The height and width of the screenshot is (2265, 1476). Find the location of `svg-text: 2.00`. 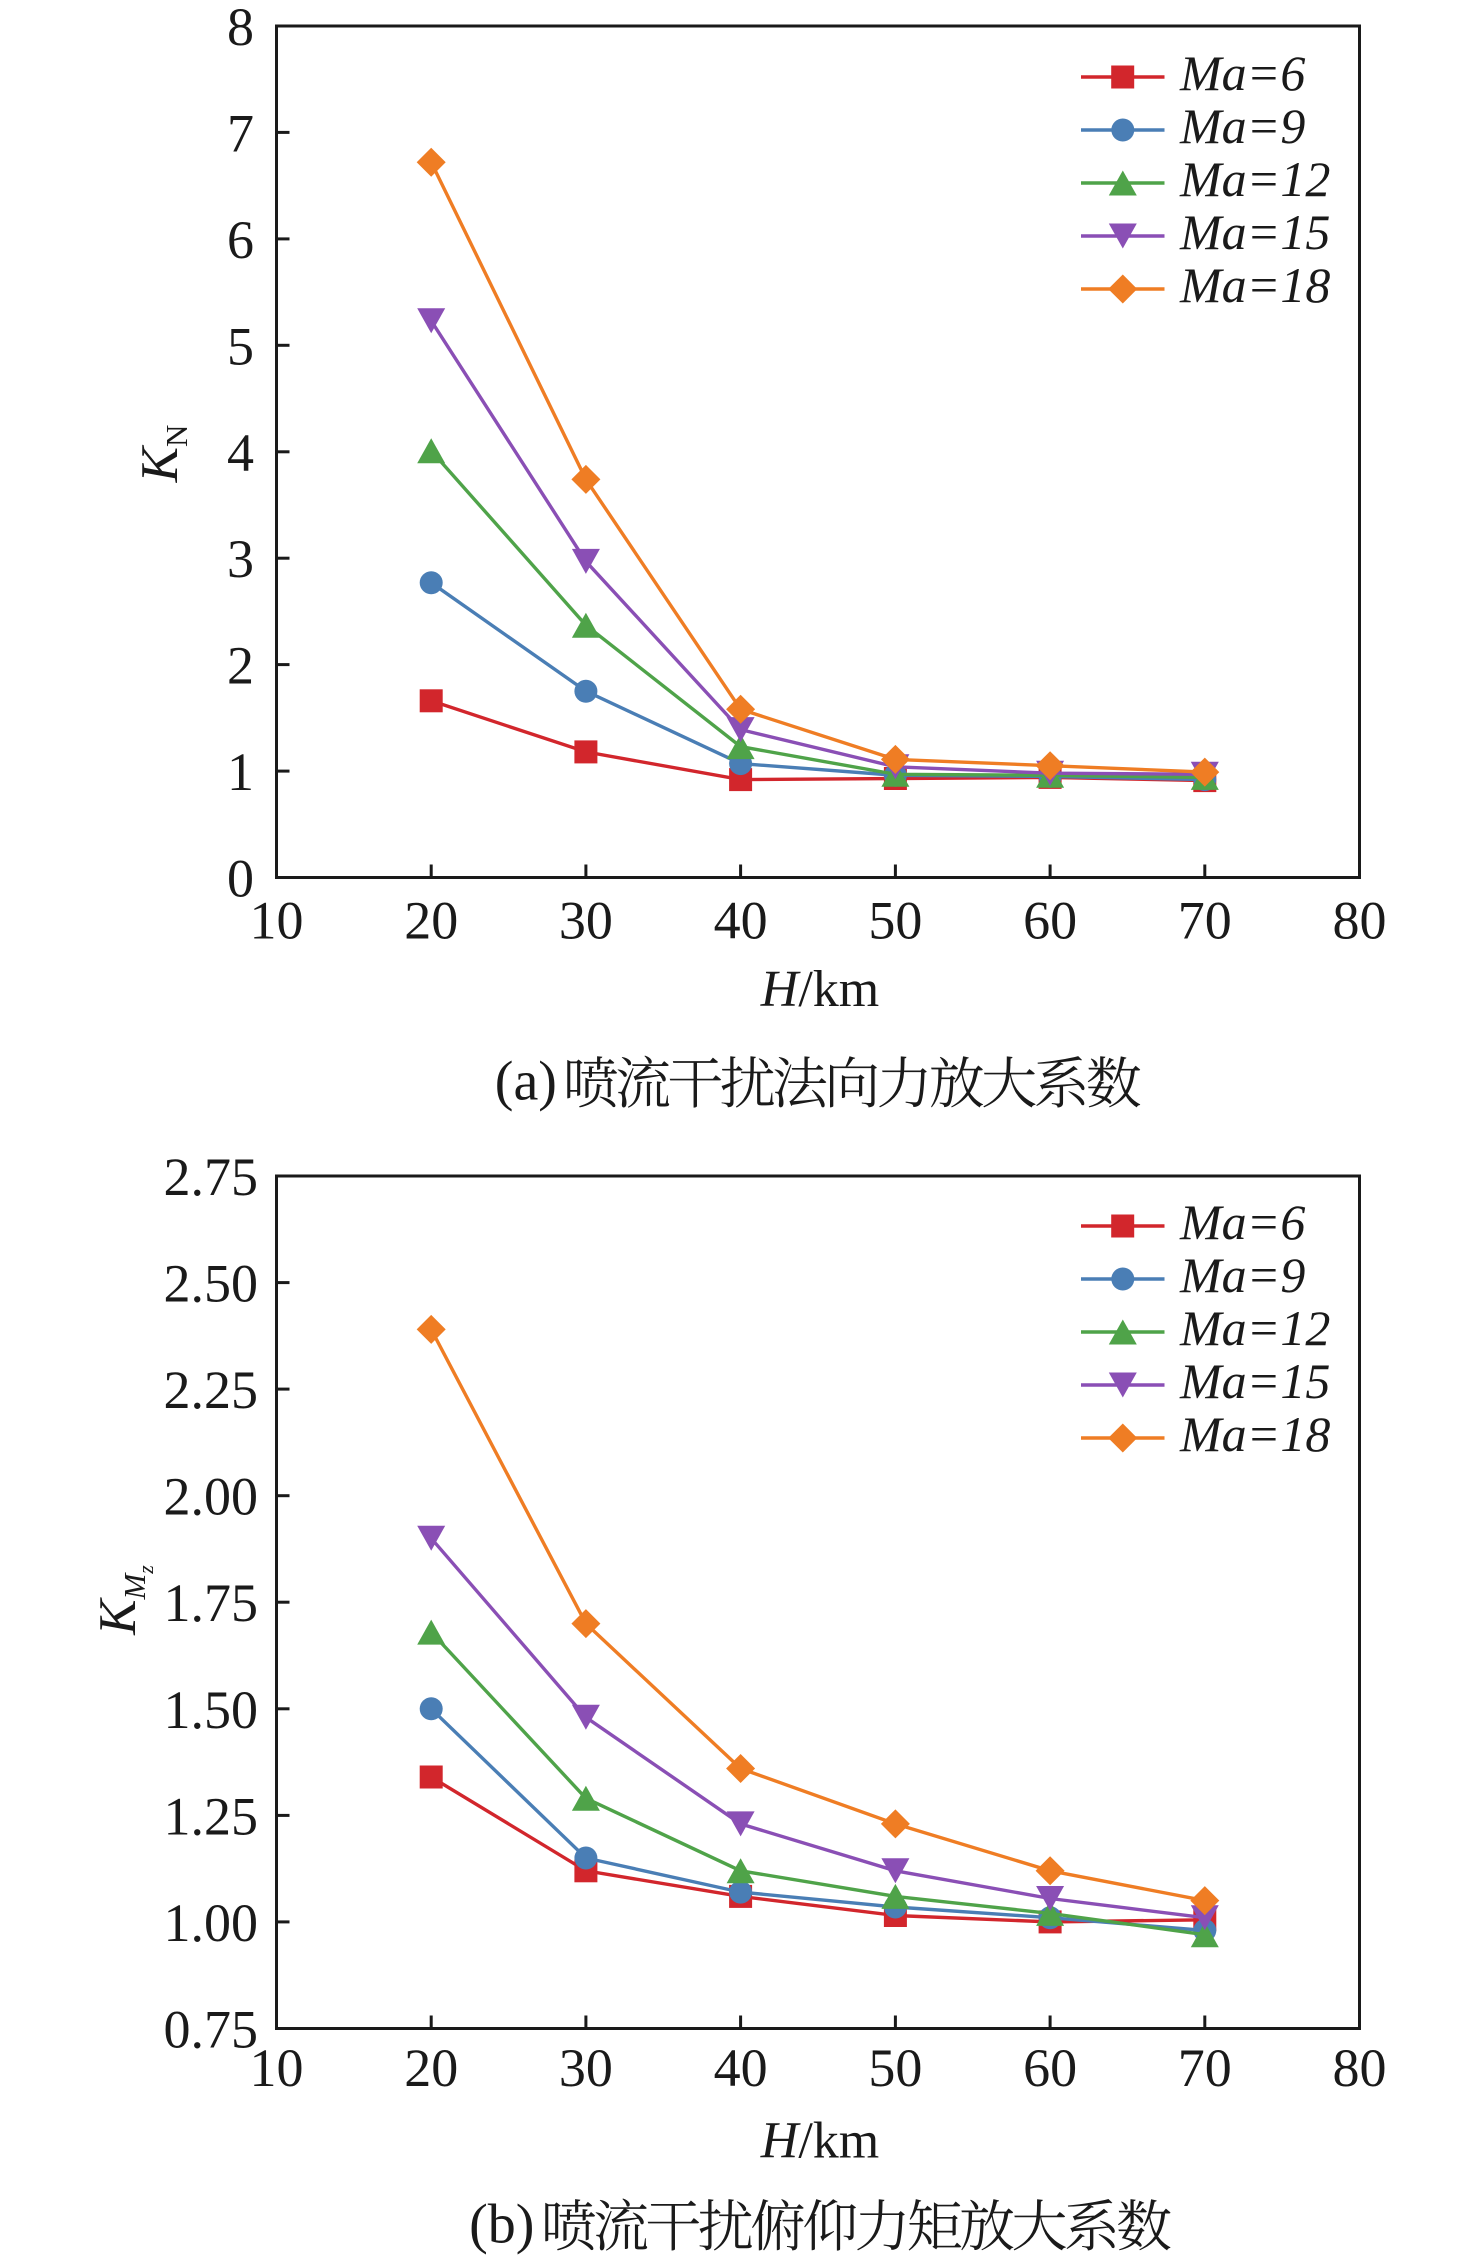

svg-text: 2.00 is located at coordinates (211, 1497).